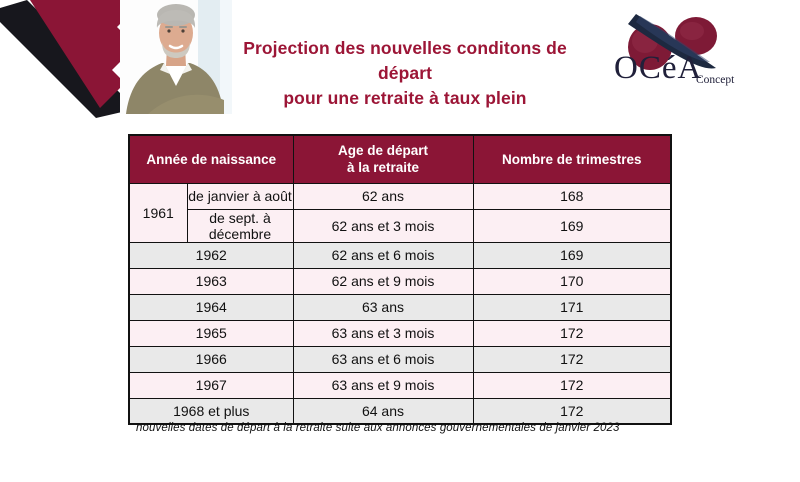  I want to click on cell-age: 62 ans et 9 mois, so click(383, 281).